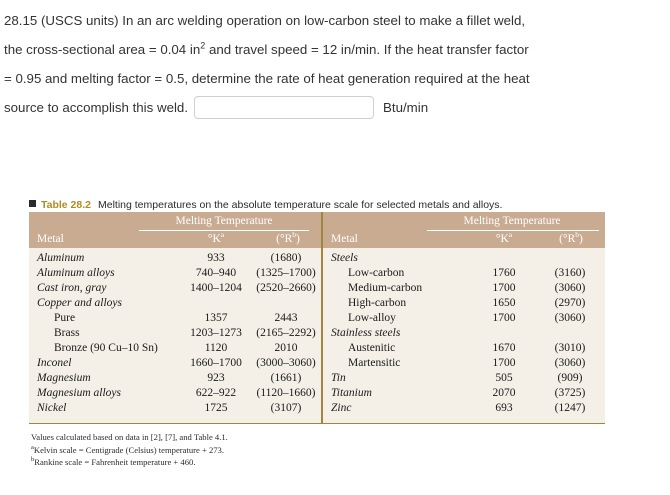  What do you see at coordinates (567, 239) in the screenshot?
I see `header-rankine-right-text: (°R` at bounding box center [567, 239].